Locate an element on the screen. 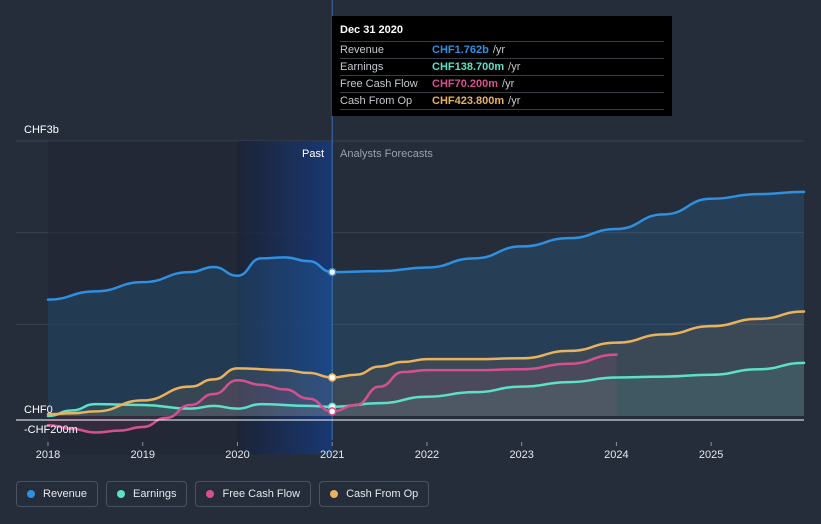  series-line-free-cash-flow is located at coordinates (332, 393).